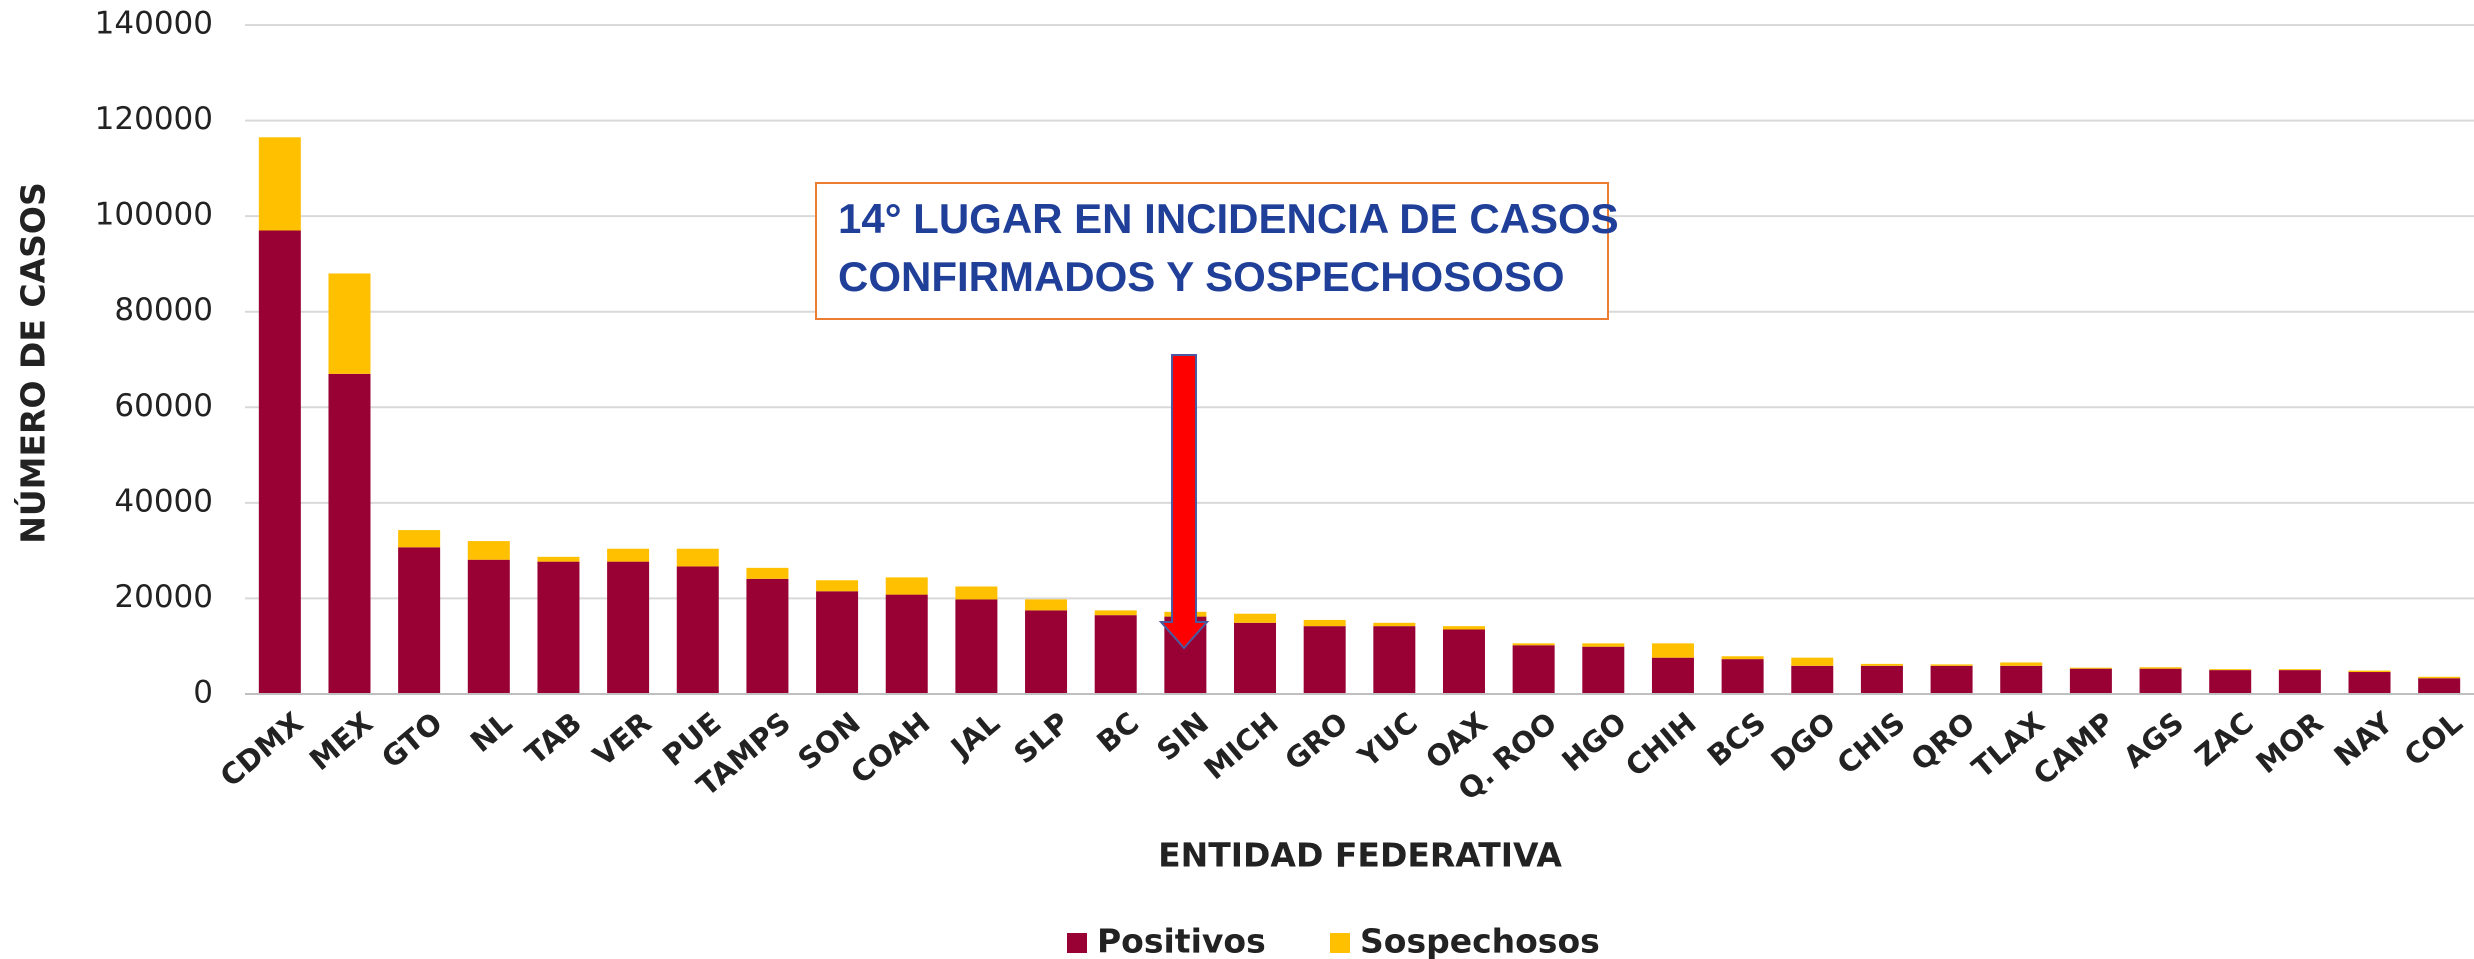  What do you see at coordinates (1480, 940) in the screenshot?
I see `legend-label: Sospechosos` at bounding box center [1480, 940].